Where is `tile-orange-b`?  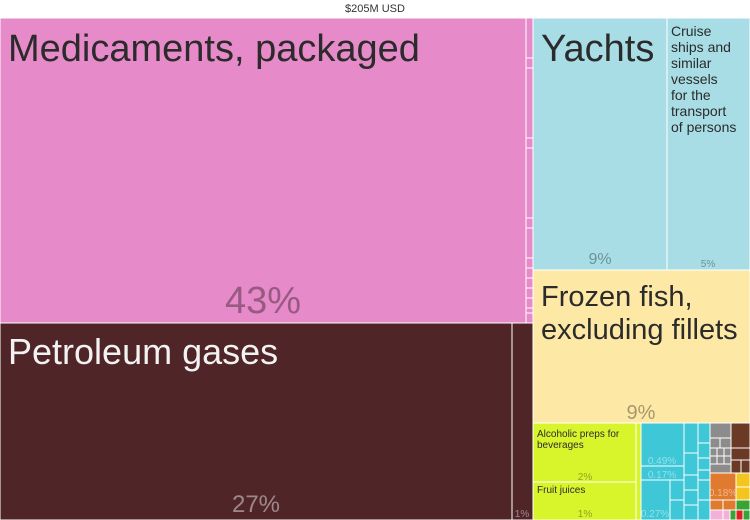
tile-orange-b is located at coordinates (716, 505).